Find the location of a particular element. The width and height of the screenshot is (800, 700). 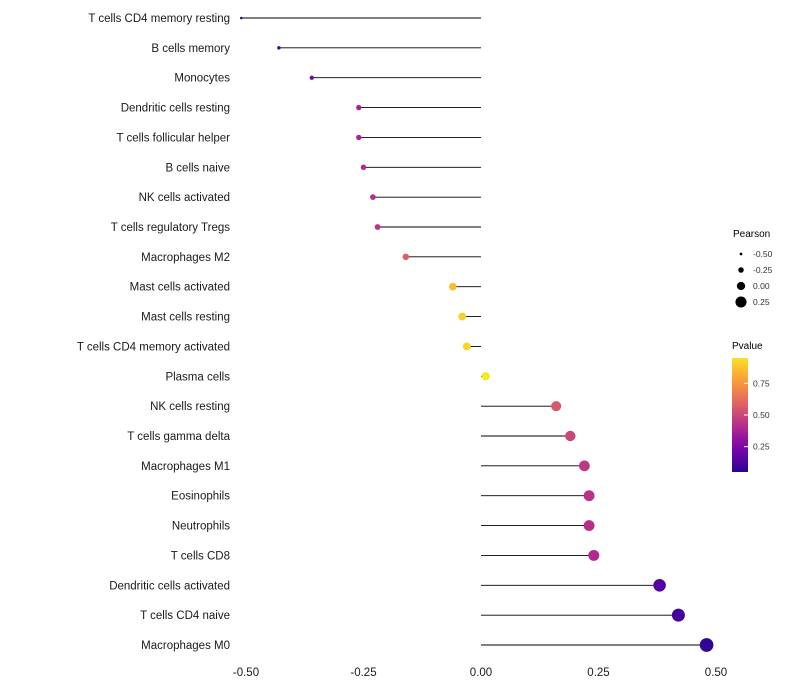

lollipop-row: Dendritic cells resting is located at coordinates (301, 109).